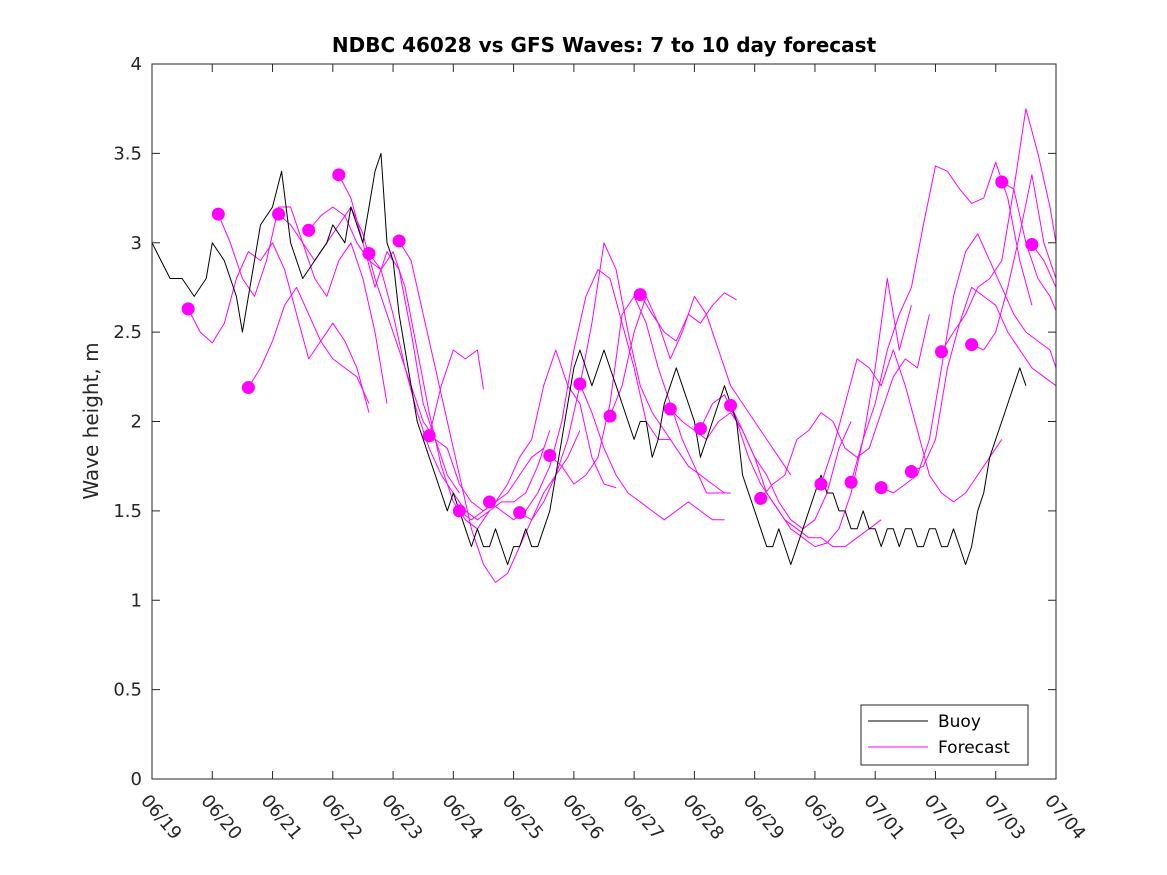 The image size is (1167, 875). What do you see at coordinates (136, 422) in the screenshot?
I see `y-tick-label: 2` at bounding box center [136, 422].